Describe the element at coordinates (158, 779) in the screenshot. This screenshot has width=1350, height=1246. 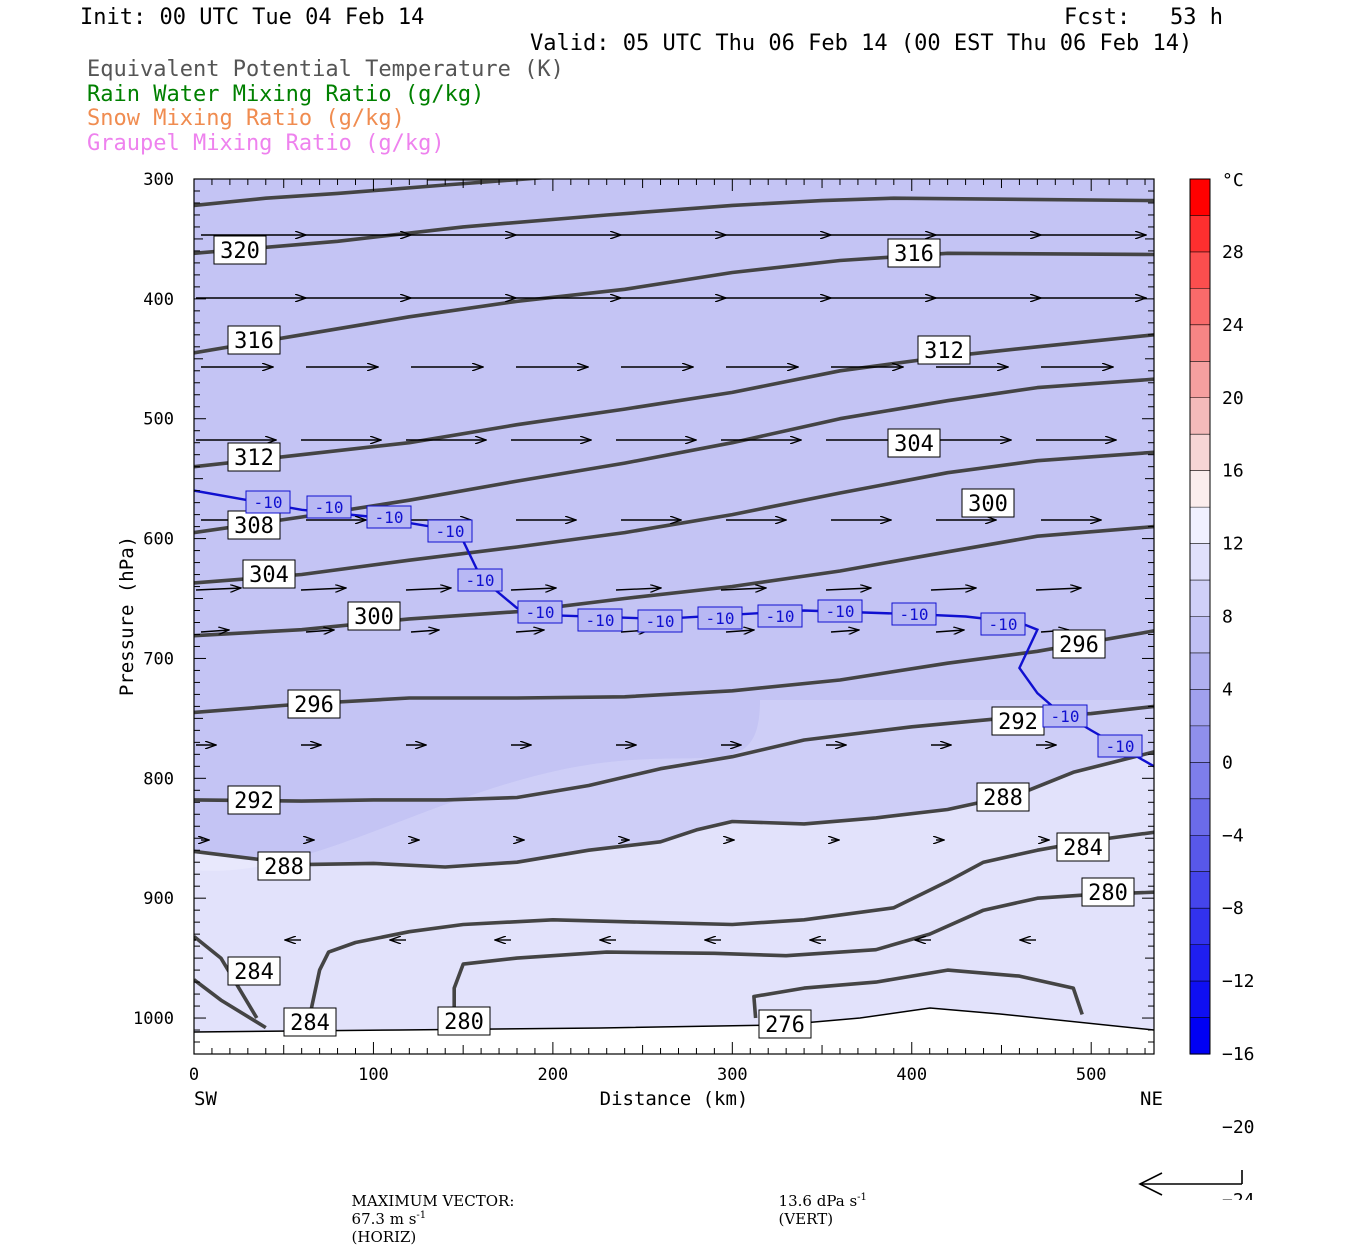
I see `y-tick-label: 800` at that location.